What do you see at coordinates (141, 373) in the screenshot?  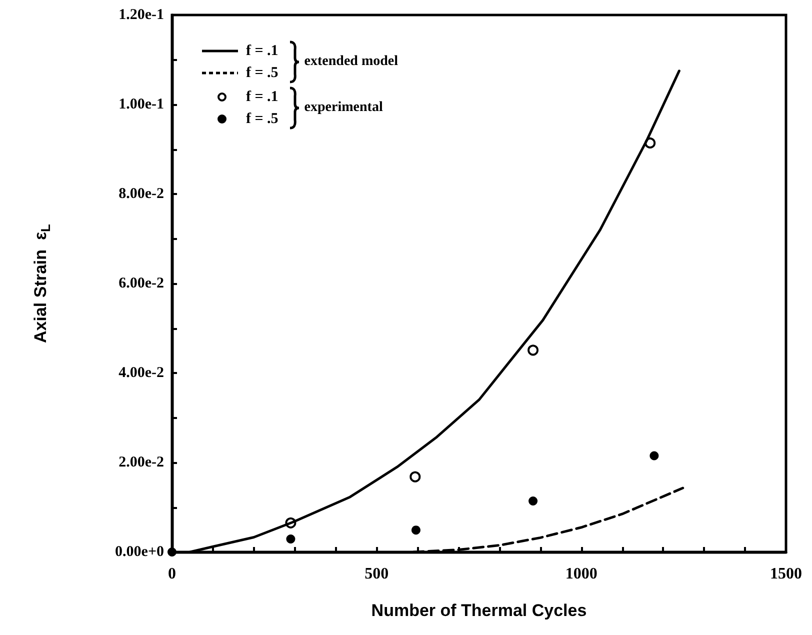 I see `y-tick-label: 4.00e-2` at bounding box center [141, 373].